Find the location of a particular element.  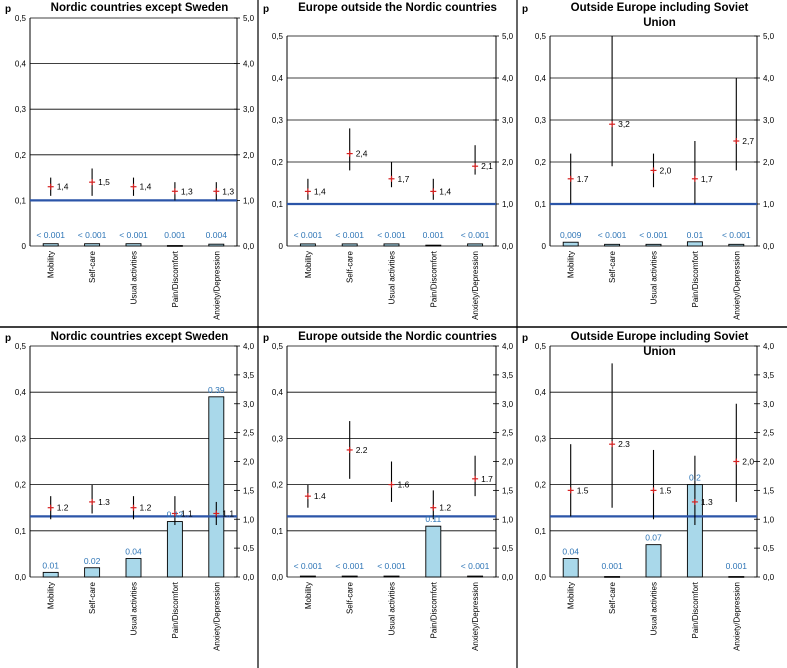

ratio-label: 2,4 is located at coordinates (362, 154).